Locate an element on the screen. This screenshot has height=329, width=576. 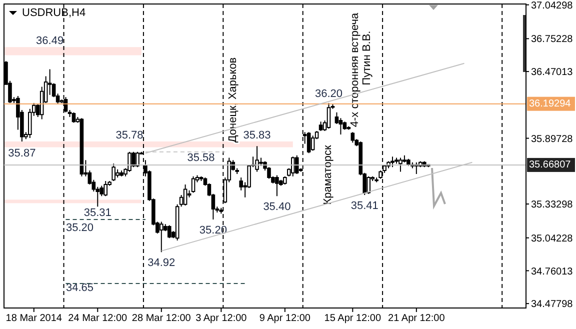
annotation: 34.65 is located at coordinates (80, 288).